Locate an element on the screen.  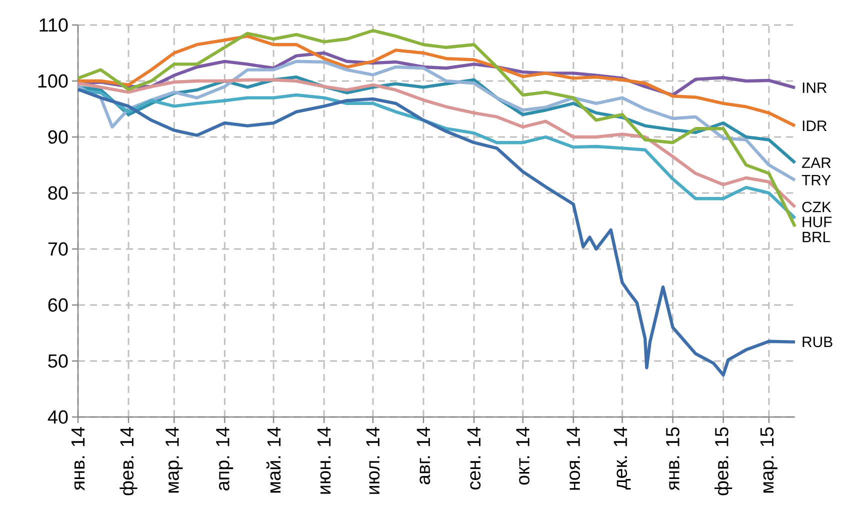
x-tick-label: июн. 14 is located at coordinates (324, 460).